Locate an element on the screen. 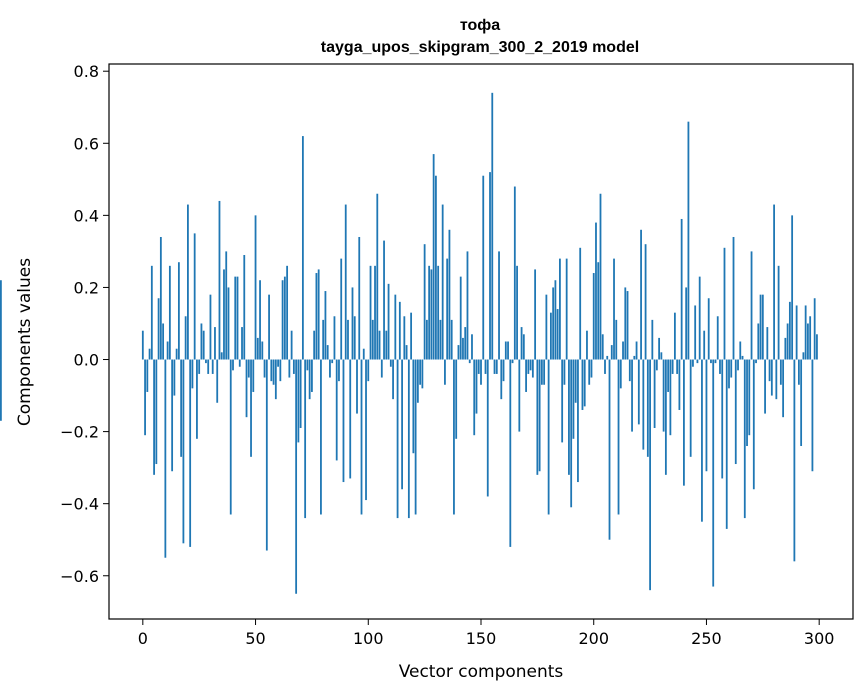 The width and height of the screenshot is (867, 696). y-tick-label: 0.8 is located at coordinates (86, 71).